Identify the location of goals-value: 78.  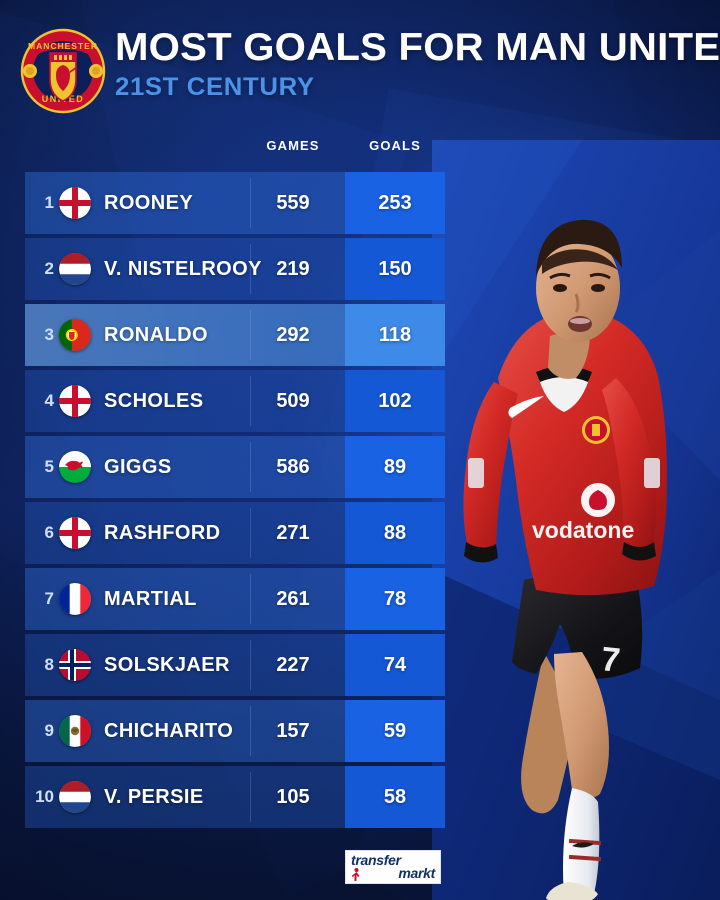
(395, 598).